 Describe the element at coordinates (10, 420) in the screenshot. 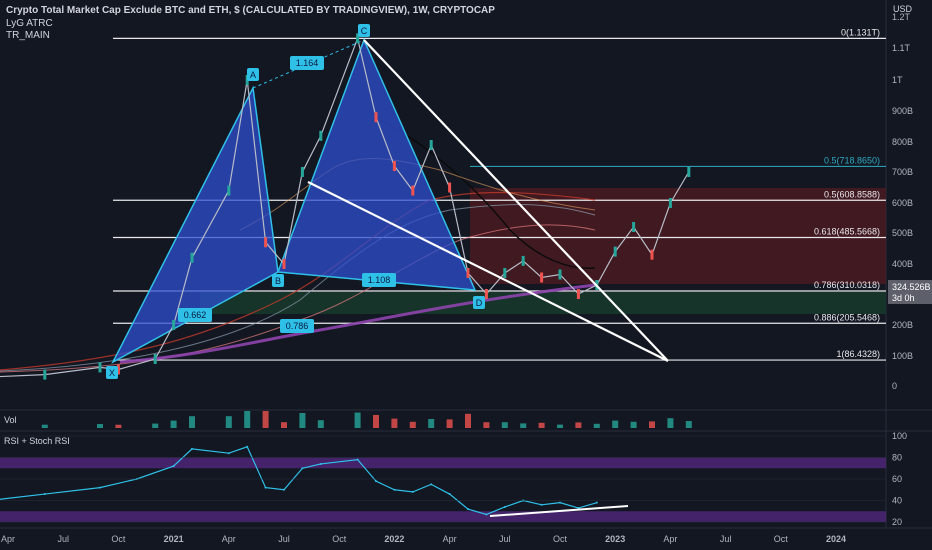

I see `volume-pane-label: Vol` at that location.